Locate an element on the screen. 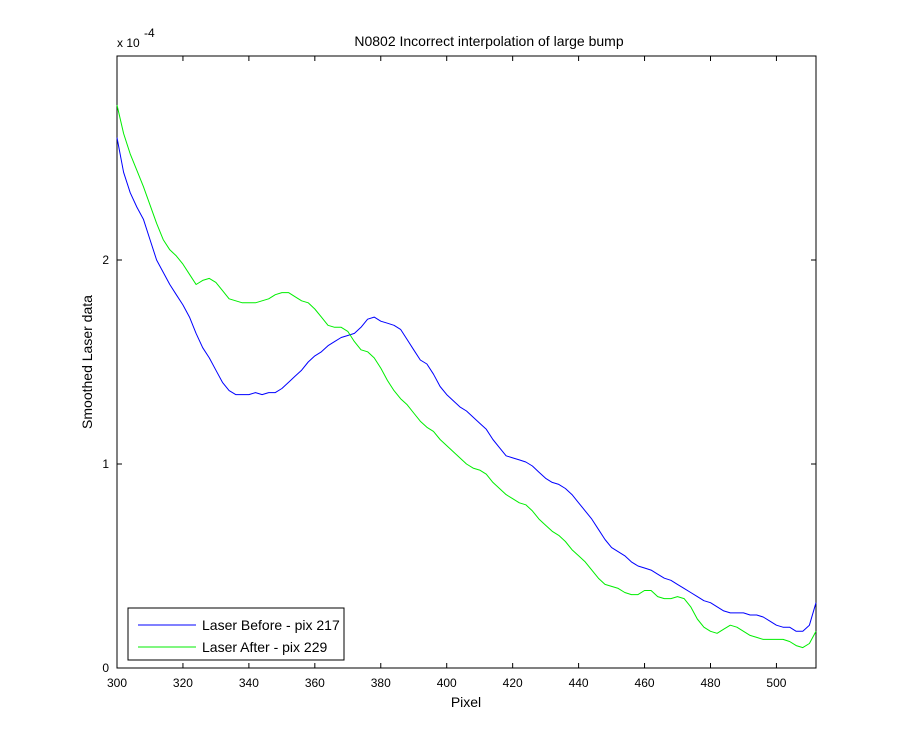 This screenshot has width=900, height=750. y-multiplier: x 10 -4 is located at coordinates (136, 38).